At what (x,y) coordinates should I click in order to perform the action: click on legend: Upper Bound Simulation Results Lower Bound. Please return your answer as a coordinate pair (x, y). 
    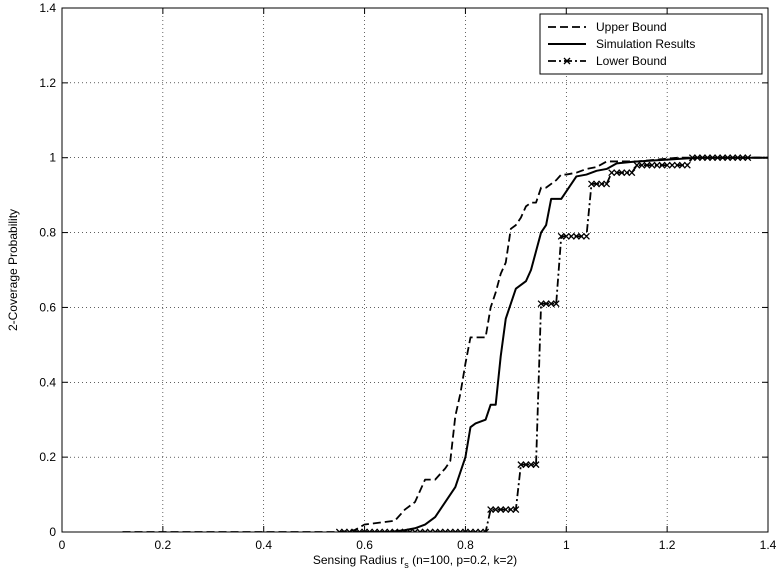
    Looking at the image, I should click on (651, 44).